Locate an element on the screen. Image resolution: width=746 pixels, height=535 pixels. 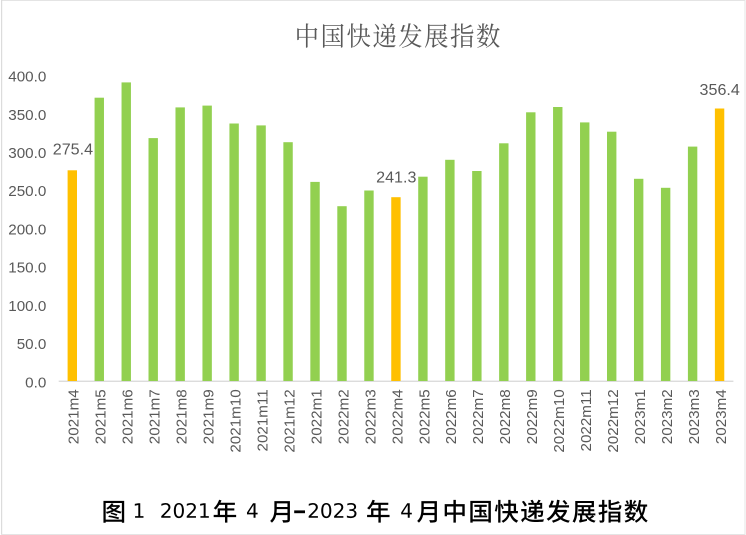
svg-text: 2022m9 is located at coordinates (532, 416).